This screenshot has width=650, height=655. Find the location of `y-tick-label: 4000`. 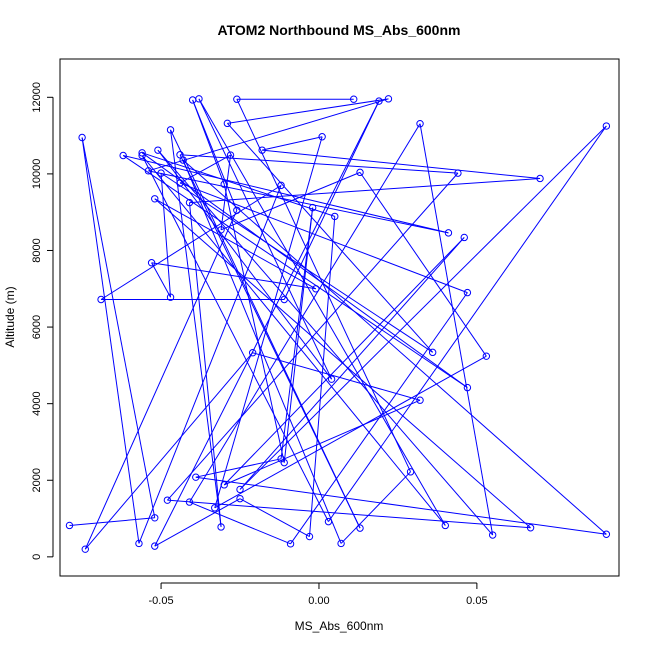

y-tick-label: 4000 is located at coordinates (37, 403).